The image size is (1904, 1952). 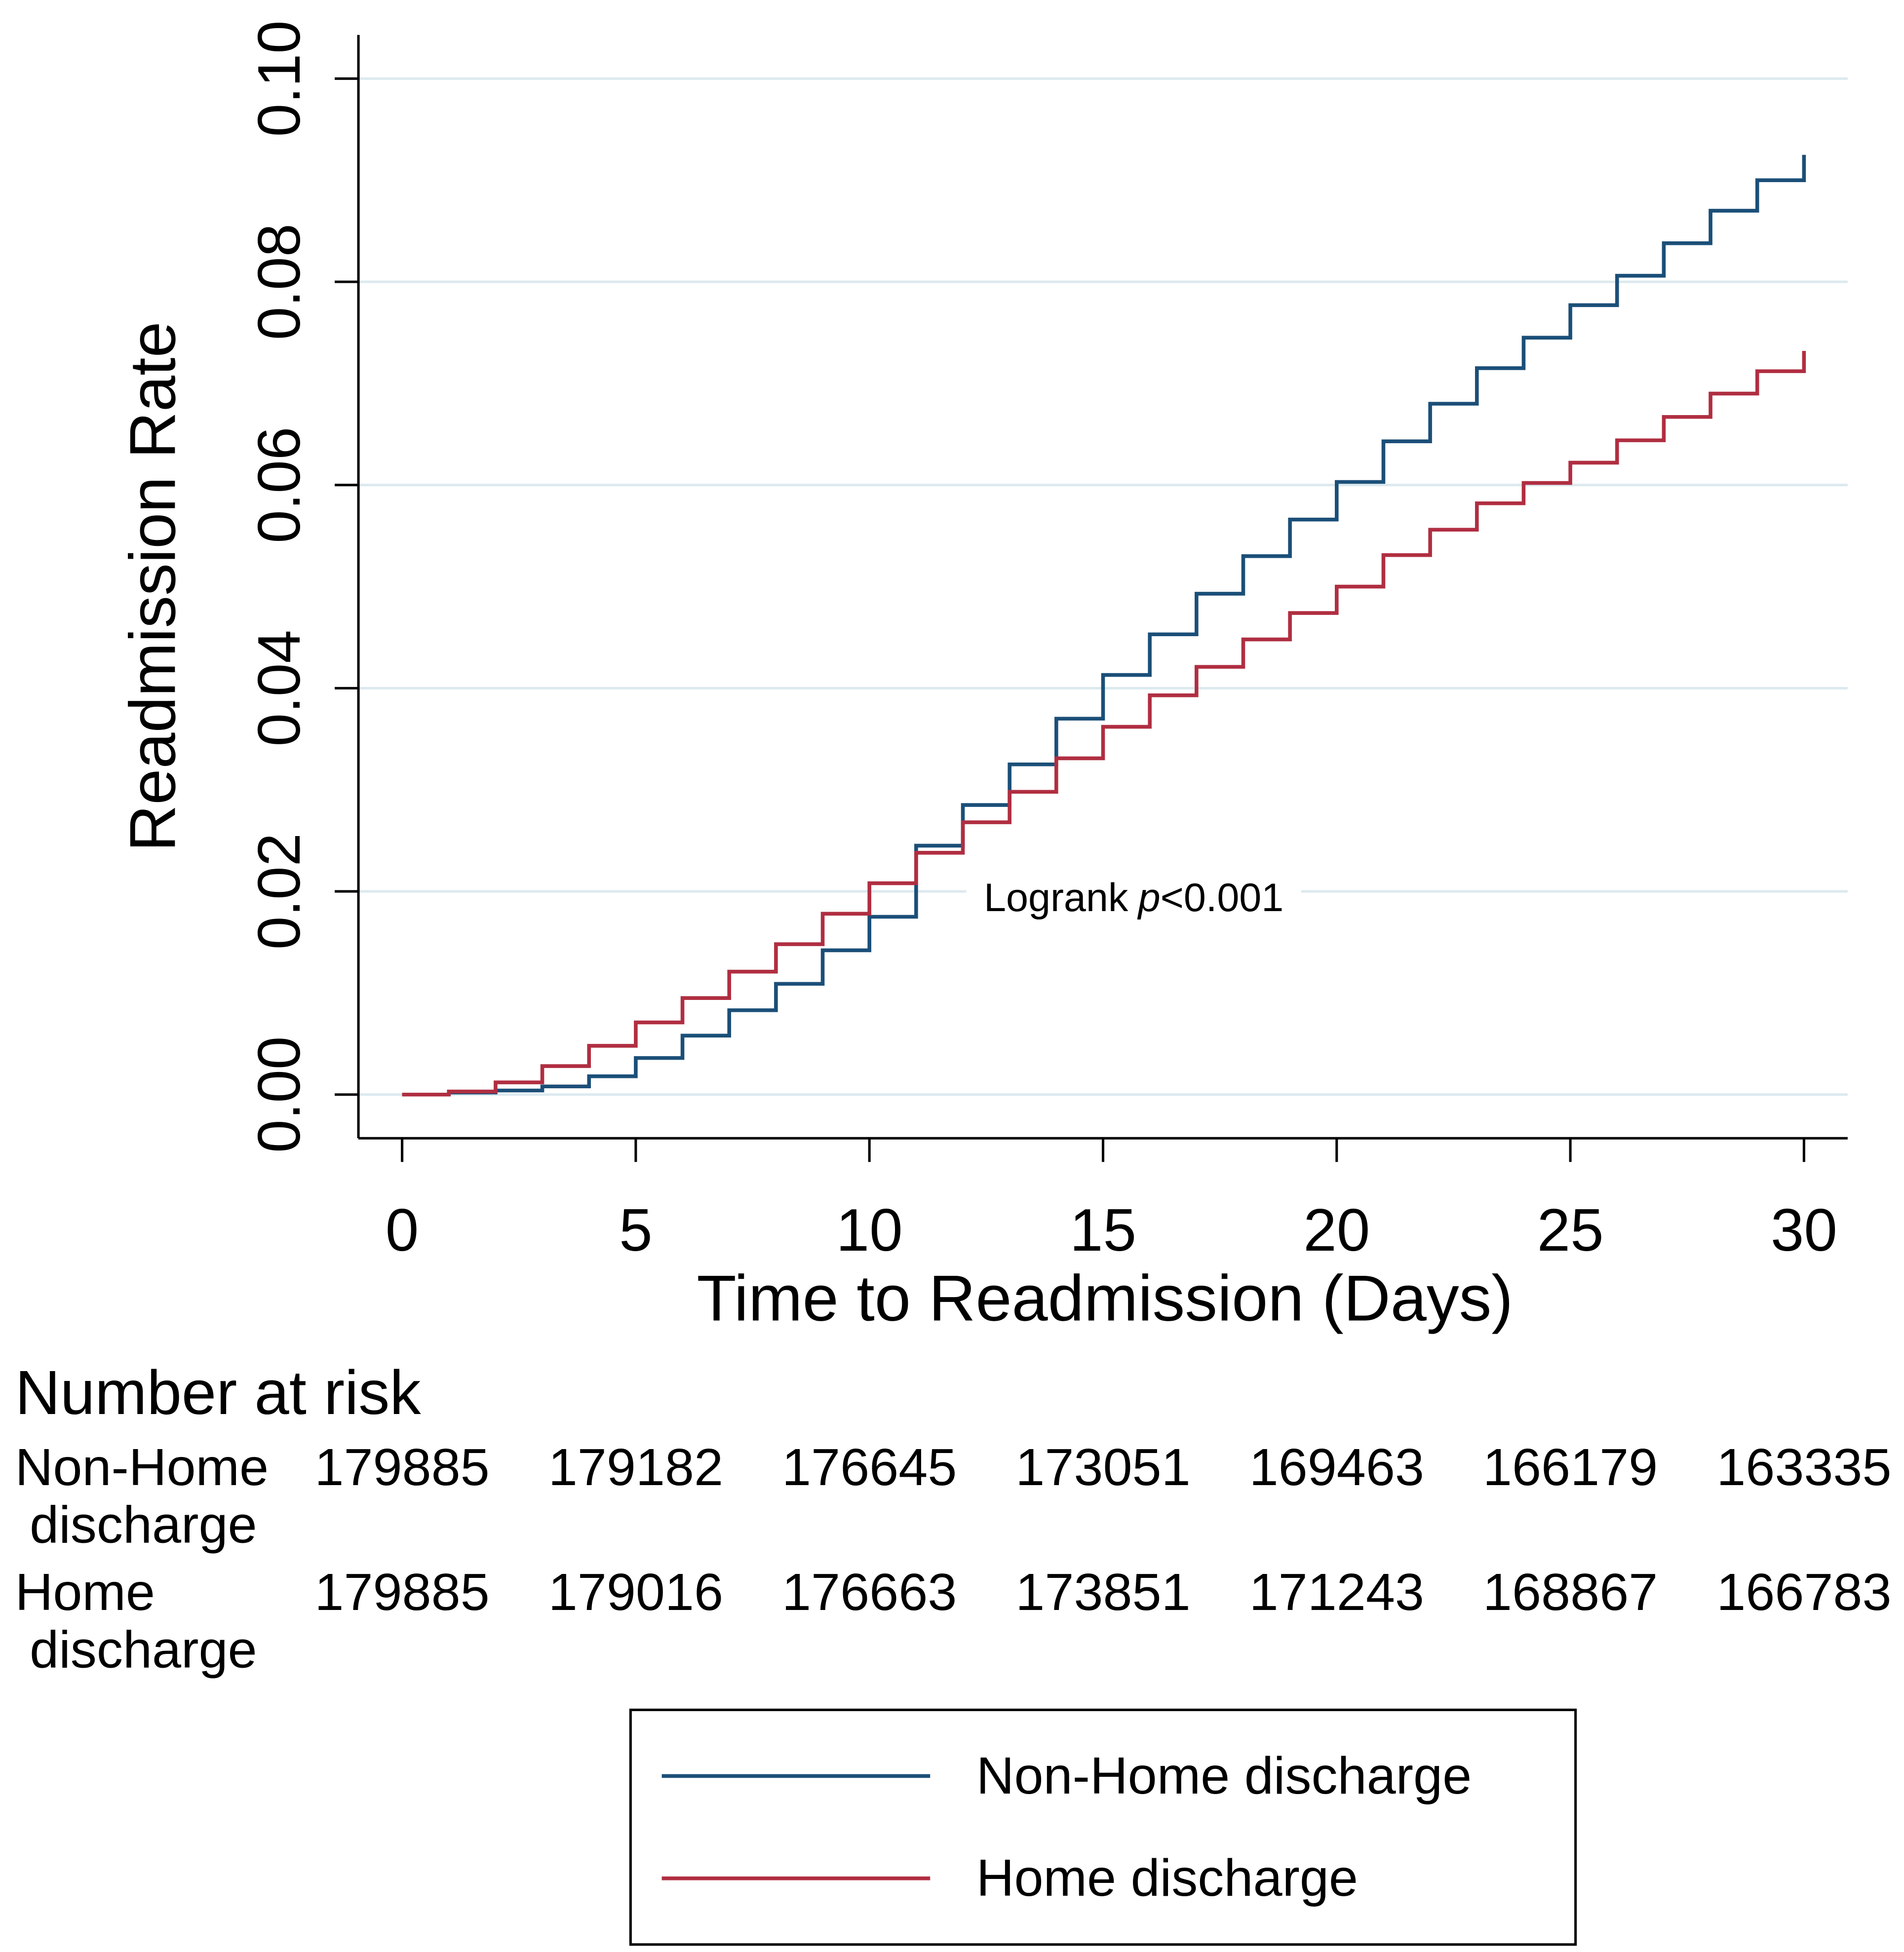 What do you see at coordinates (1102, 1467) in the screenshot?
I see `risk-value: 173051` at bounding box center [1102, 1467].